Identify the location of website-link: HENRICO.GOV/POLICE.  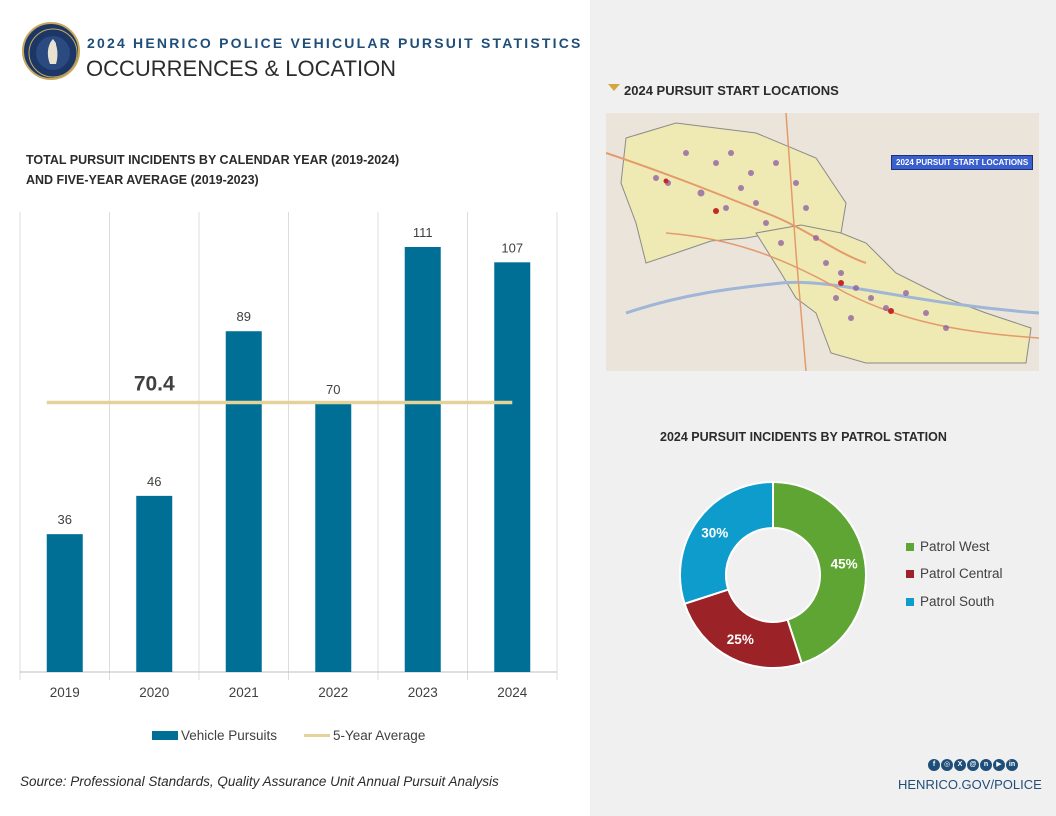
(970, 784).